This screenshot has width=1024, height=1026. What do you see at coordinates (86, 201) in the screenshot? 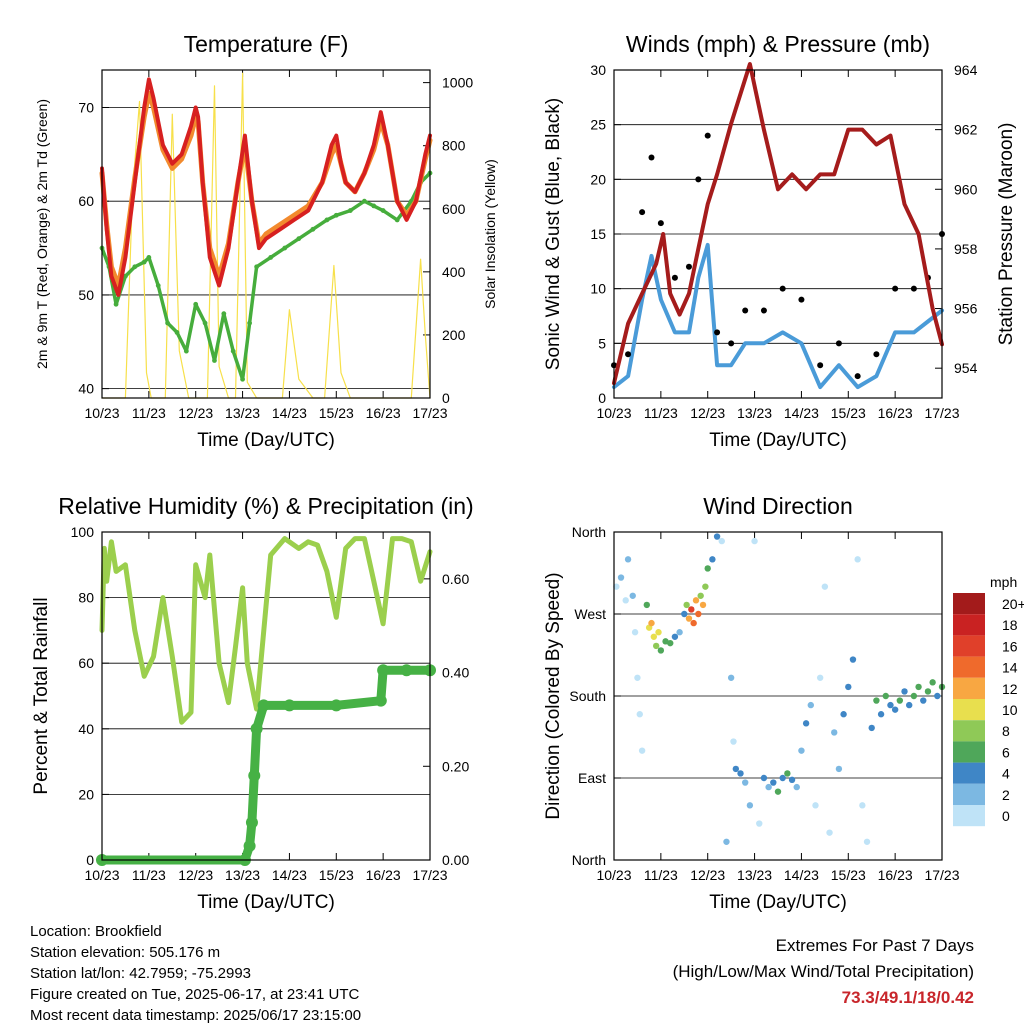
I see `y-tick-label: 60` at bounding box center [86, 201].